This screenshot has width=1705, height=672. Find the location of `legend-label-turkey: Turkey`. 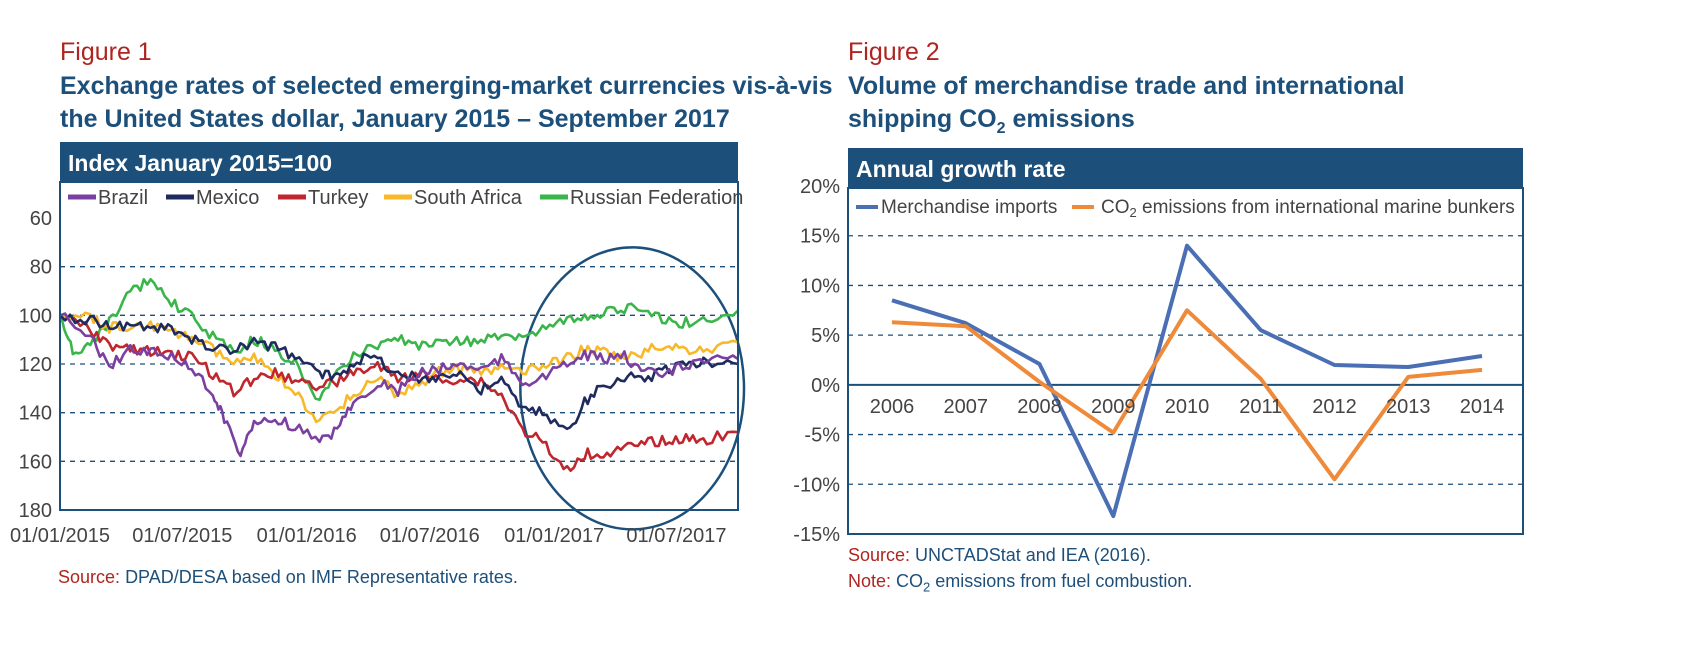

legend-label-turkey: Turkey is located at coordinates (338, 198).